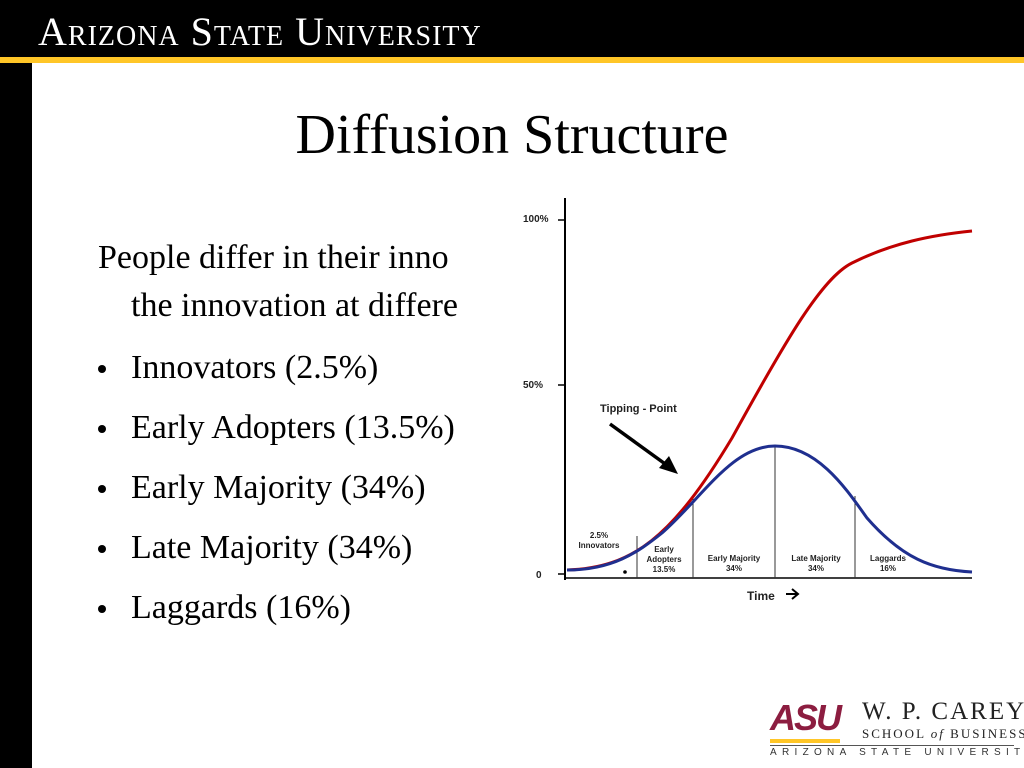 The height and width of the screenshot is (768, 1024). I want to click on intro-line-1: People differ in their inno, so click(273, 257).